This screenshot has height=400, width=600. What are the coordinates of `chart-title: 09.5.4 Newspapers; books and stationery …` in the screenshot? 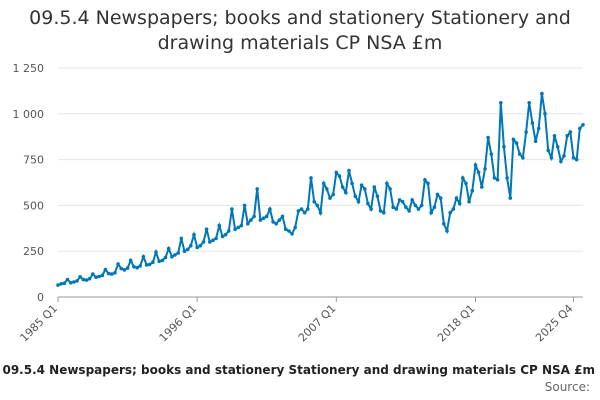 It's located at (300, 30).